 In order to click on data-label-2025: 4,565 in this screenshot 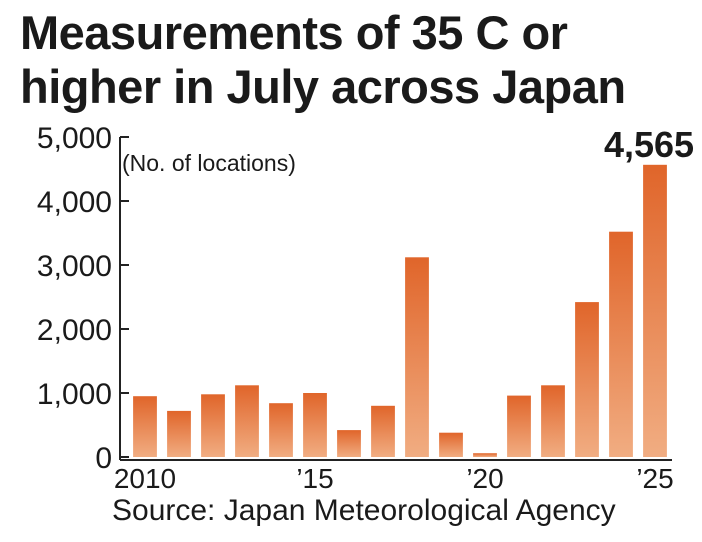, I will do `click(649, 144)`.